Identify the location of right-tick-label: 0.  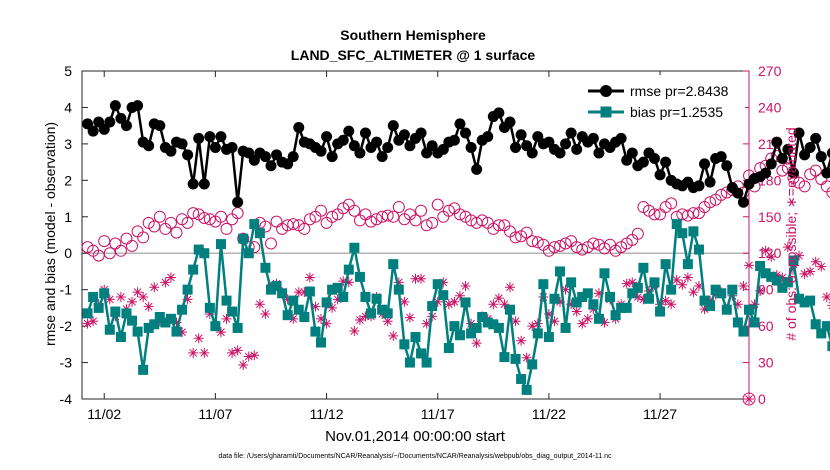
(762, 399).